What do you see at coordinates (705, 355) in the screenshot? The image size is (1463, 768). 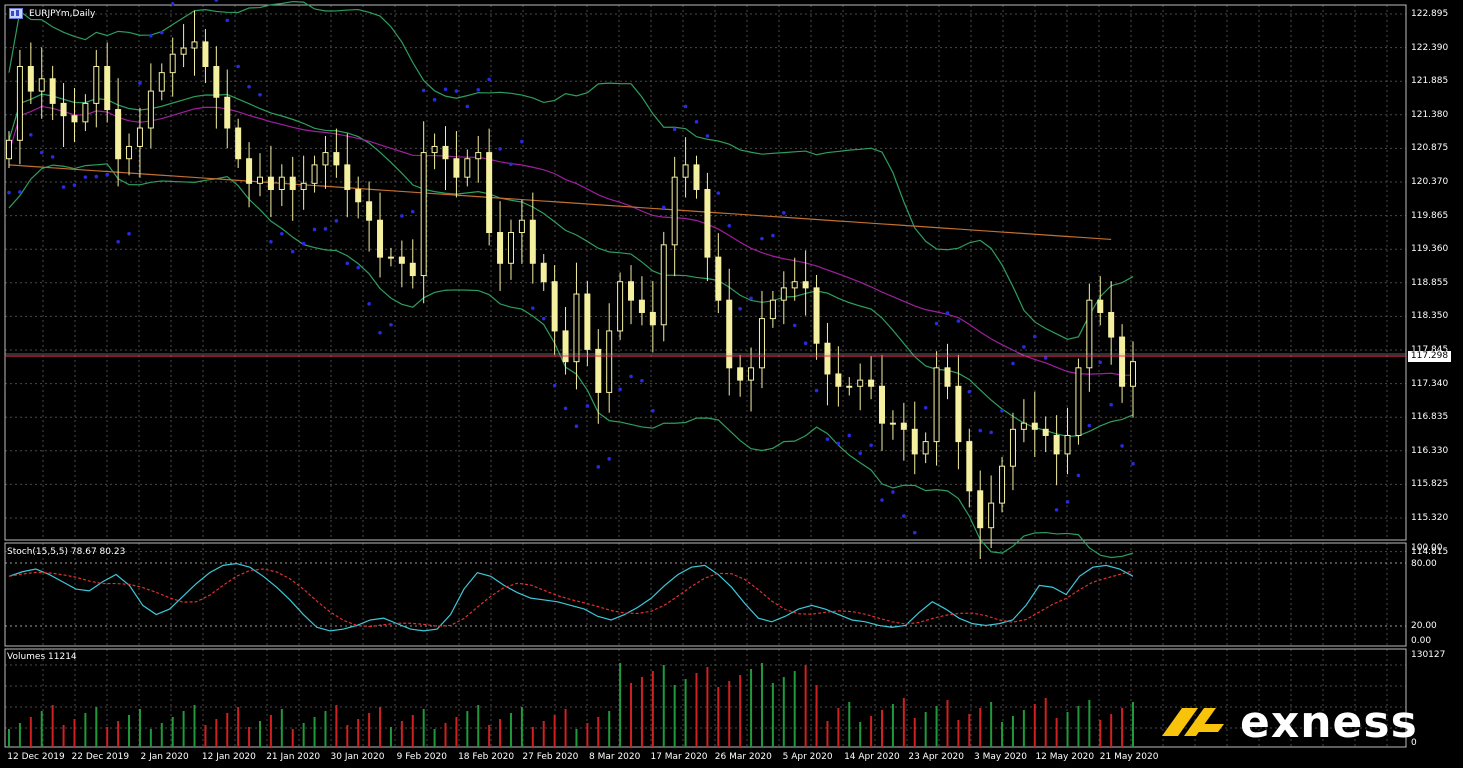 I see `bid-line` at bounding box center [705, 355].